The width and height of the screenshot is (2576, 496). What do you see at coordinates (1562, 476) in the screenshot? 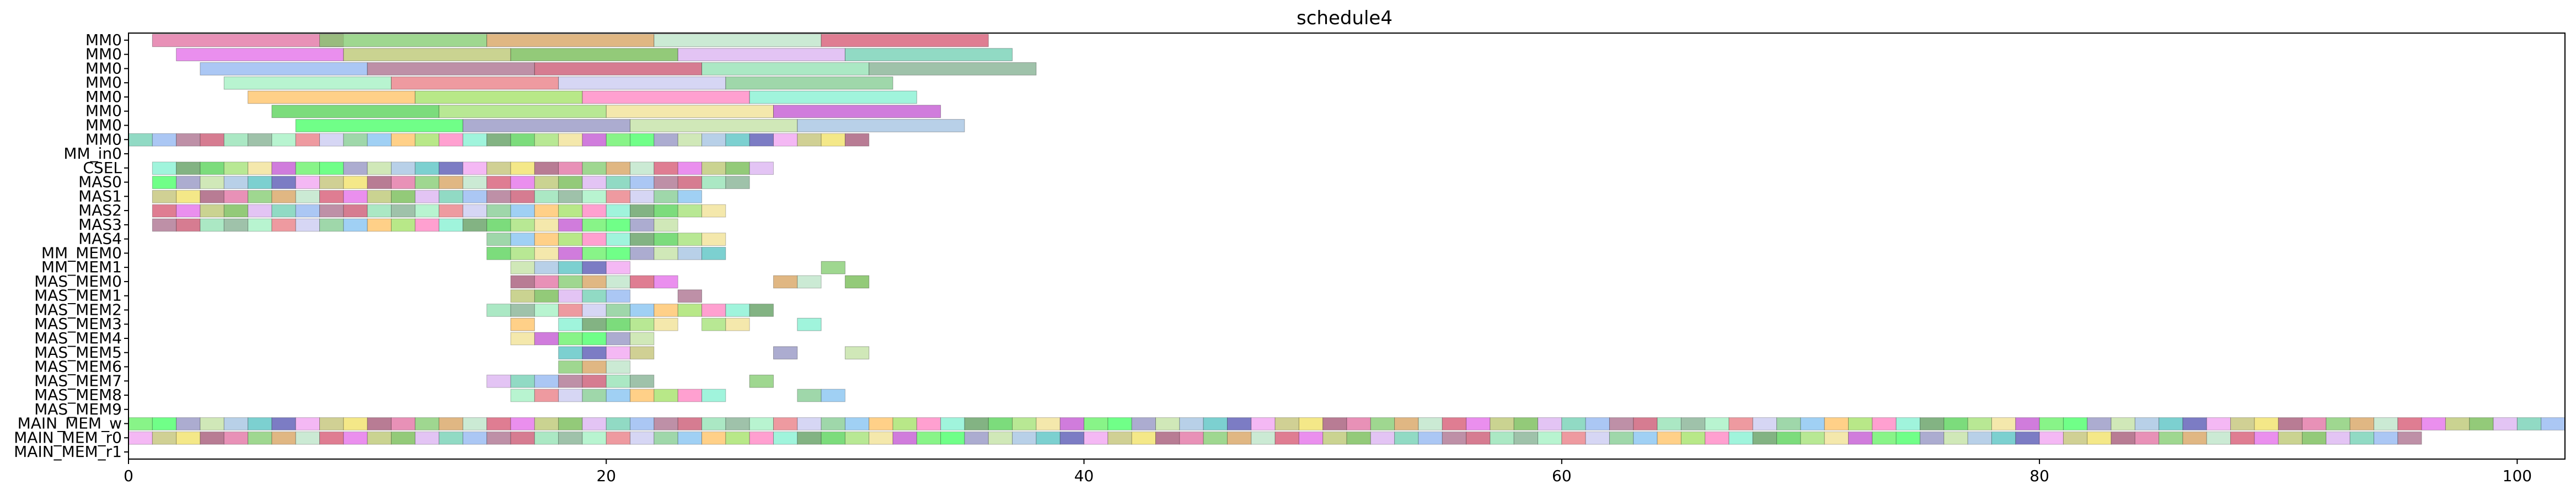
I see `x-tick-label: 60` at bounding box center [1562, 476].